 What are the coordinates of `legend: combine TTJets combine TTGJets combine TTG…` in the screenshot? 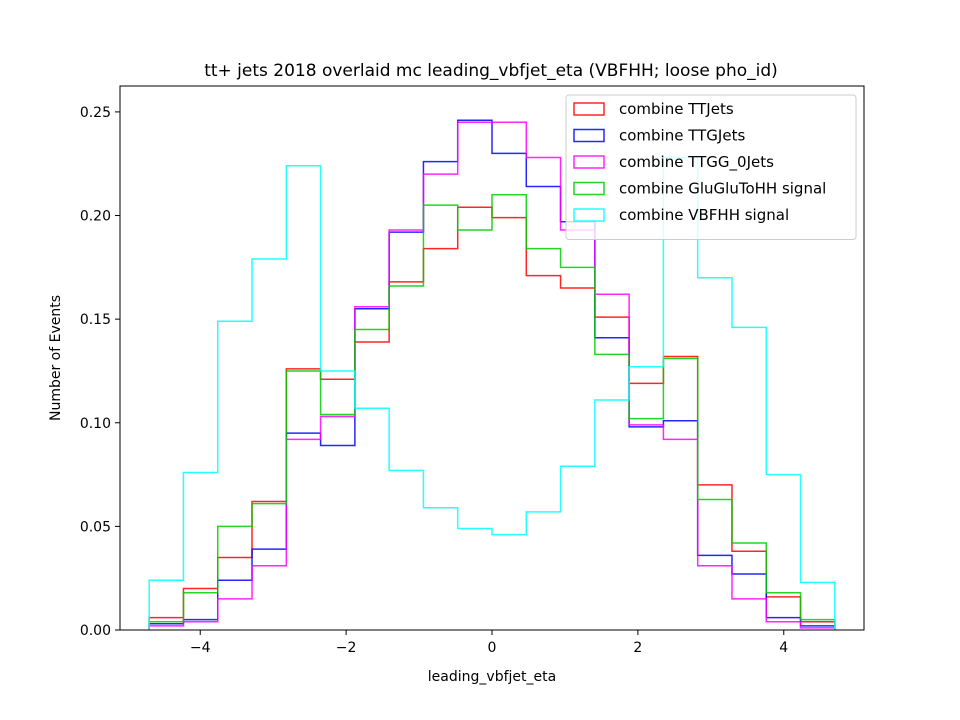 It's located at (711, 167).